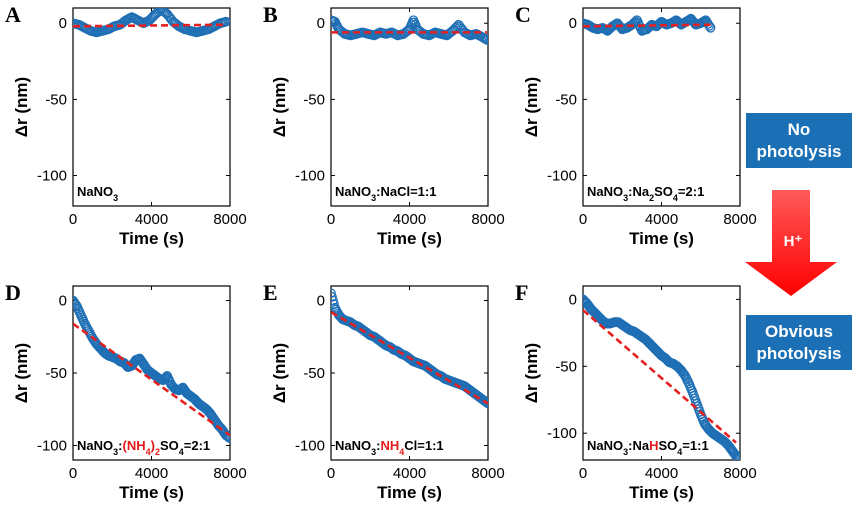 This screenshot has width=865, height=518. What do you see at coordinates (157, 452) in the screenshot?
I see `annotation-segment: 2` at bounding box center [157, 452].